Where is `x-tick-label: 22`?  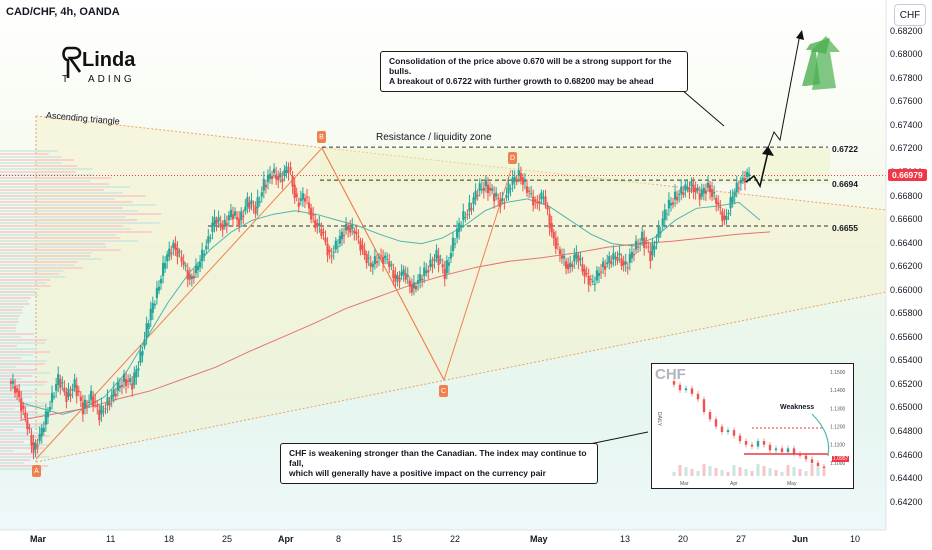 x-tick-label: 22 is located at coordinates (455, 539).